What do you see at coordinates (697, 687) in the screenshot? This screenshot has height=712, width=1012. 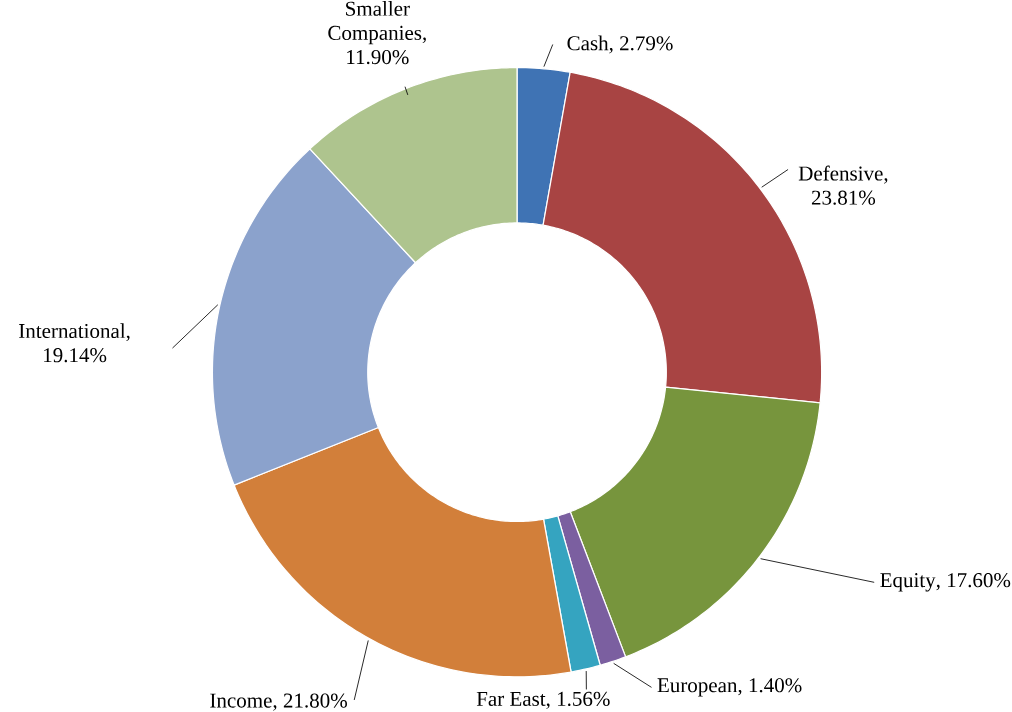 I see `slice-label: European` at bounding box center [697, 687].